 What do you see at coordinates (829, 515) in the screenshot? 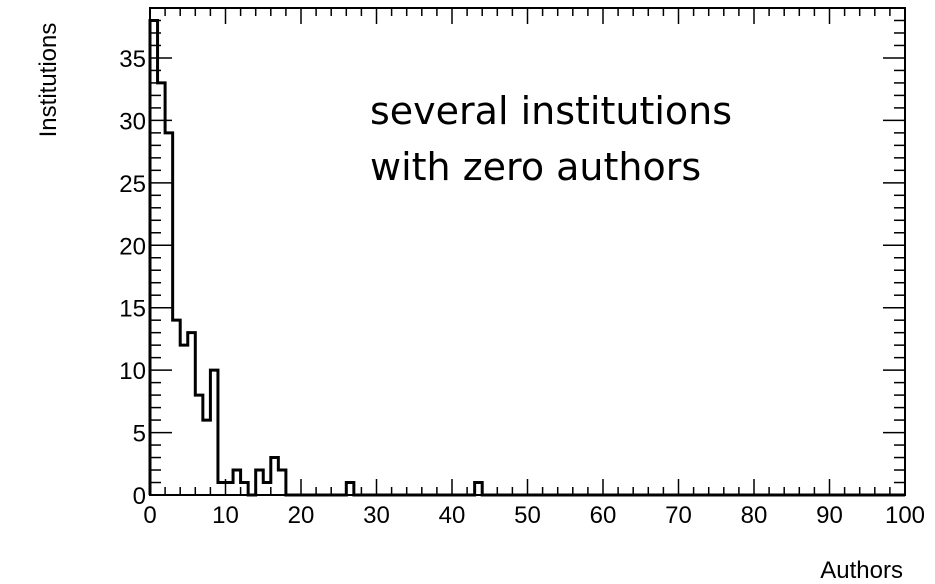
I see `x-tick-label: 90` at bounding box center [829, 515].